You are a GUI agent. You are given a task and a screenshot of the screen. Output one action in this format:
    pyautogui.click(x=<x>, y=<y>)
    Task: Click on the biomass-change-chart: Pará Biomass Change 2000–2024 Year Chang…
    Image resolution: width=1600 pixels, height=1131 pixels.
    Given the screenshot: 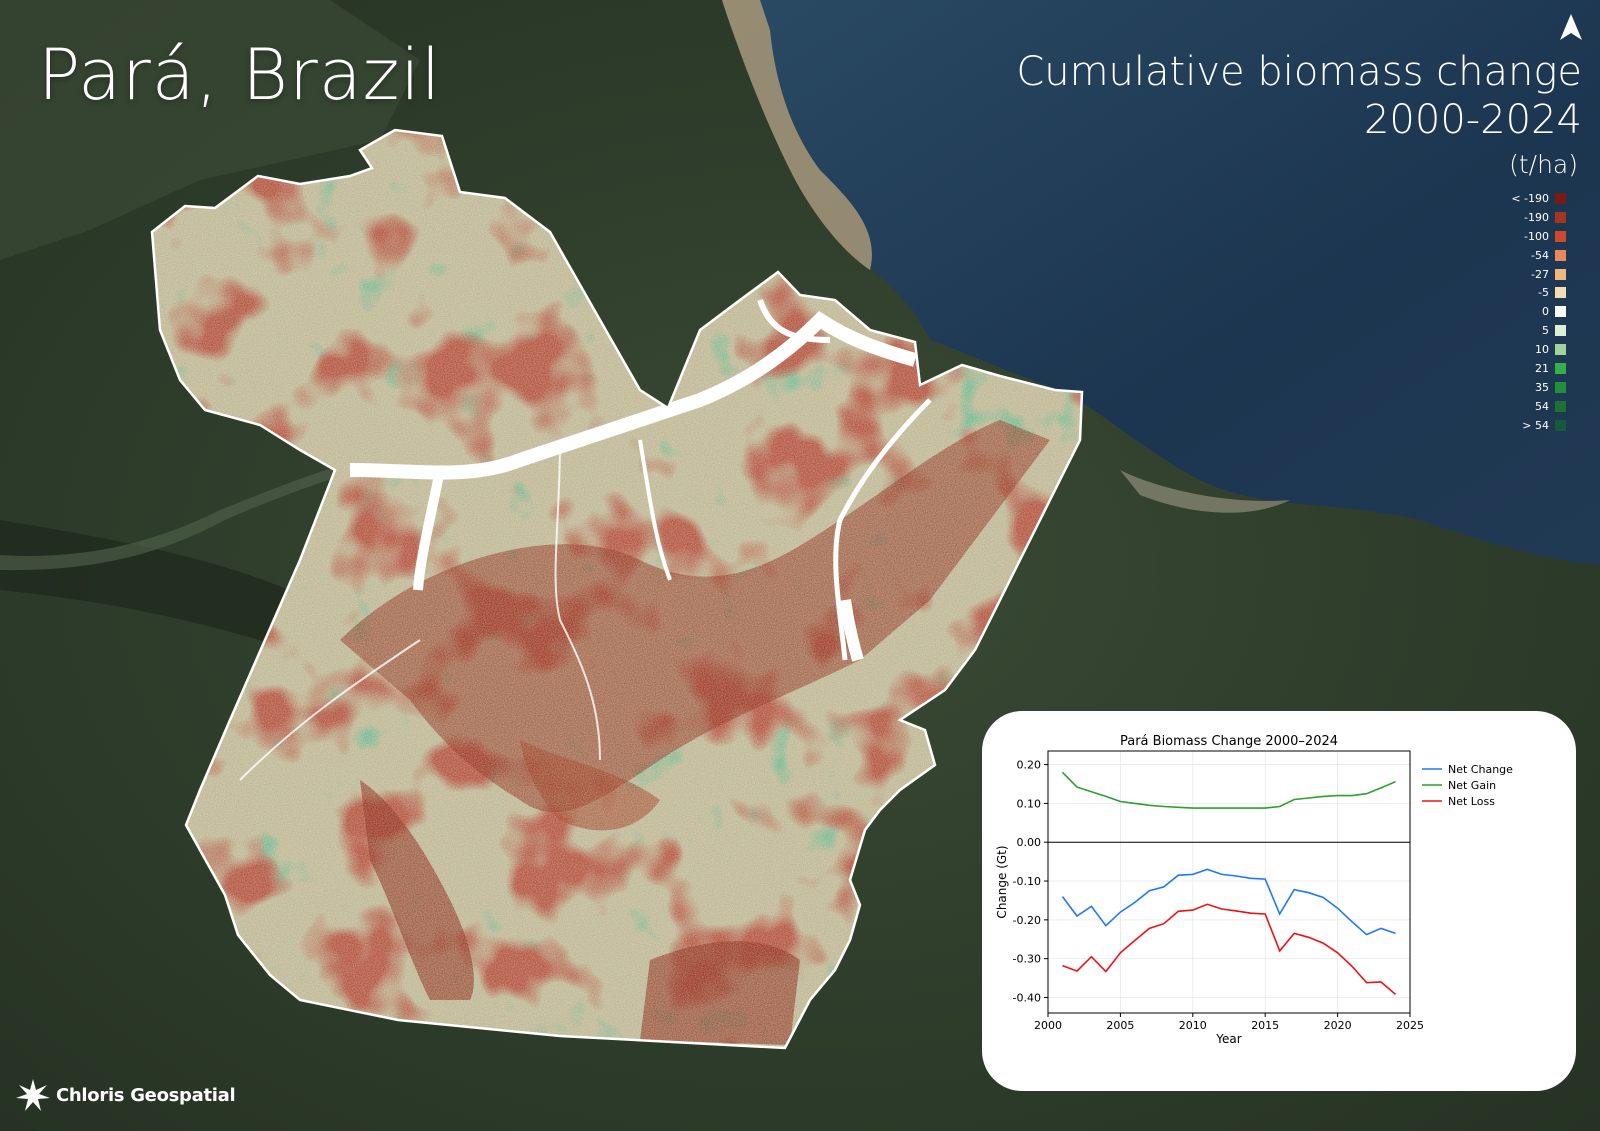 What is the action you would take?
    pyautogui.click(x=1254, y=890)
    